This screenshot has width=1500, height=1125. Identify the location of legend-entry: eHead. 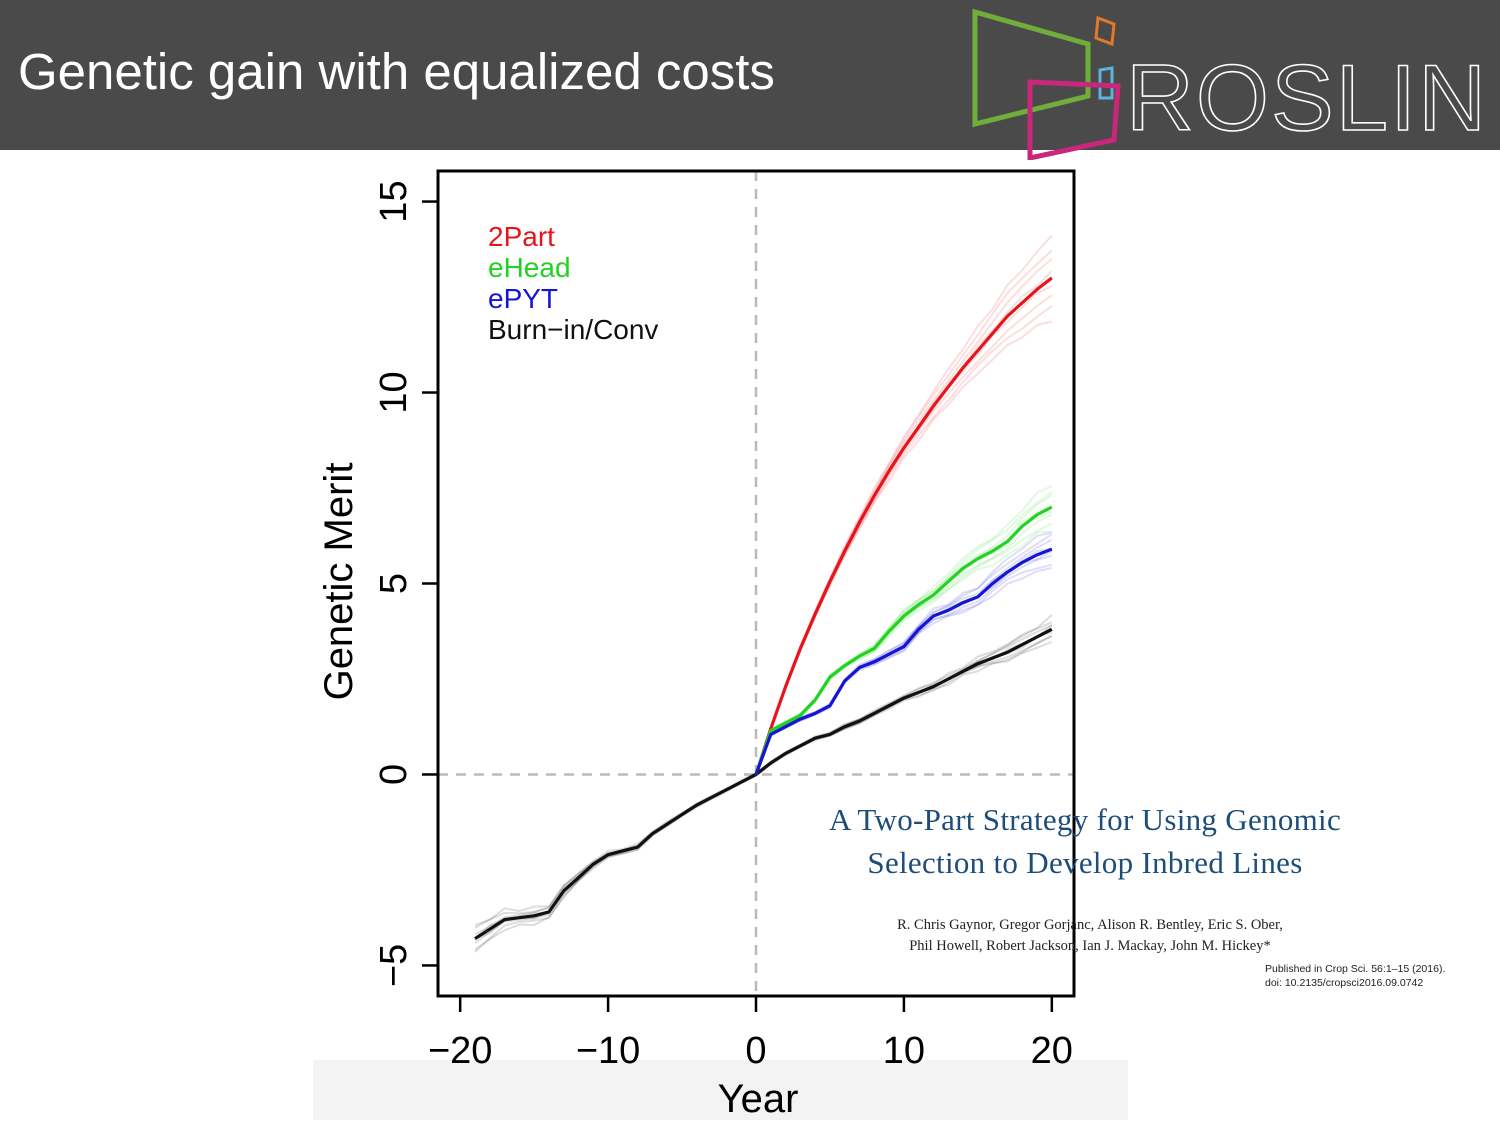
(529, 267).